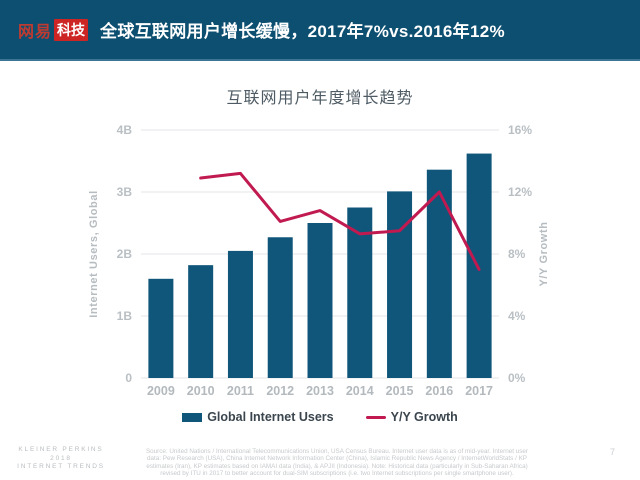 The height and width of the screenshot is (480, 640). I want to click on x-axis-label-2012: 2012, so click(280, 391).